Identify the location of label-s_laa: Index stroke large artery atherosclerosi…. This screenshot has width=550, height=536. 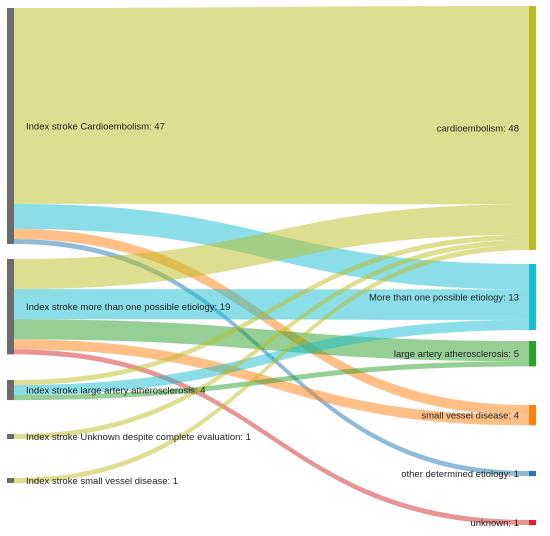
(116, 391).